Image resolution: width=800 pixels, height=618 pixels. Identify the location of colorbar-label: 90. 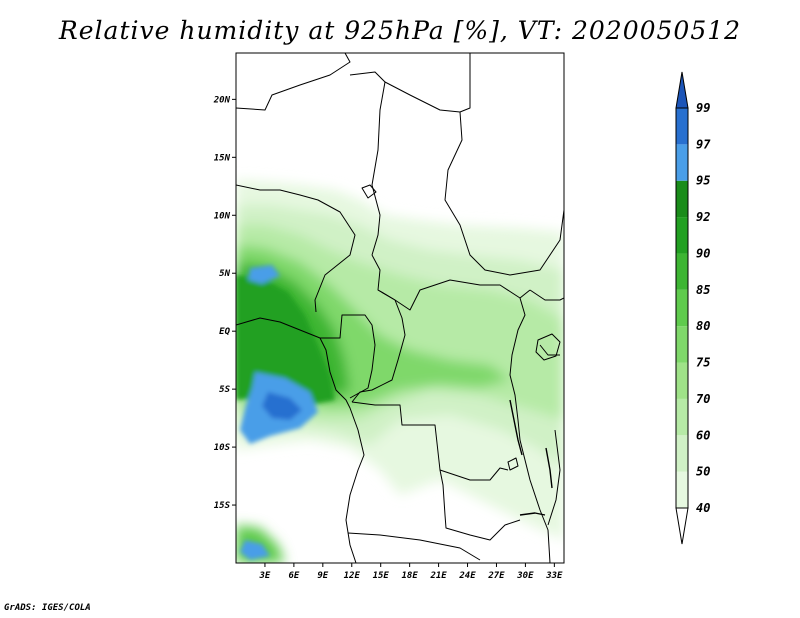
(703, 253).